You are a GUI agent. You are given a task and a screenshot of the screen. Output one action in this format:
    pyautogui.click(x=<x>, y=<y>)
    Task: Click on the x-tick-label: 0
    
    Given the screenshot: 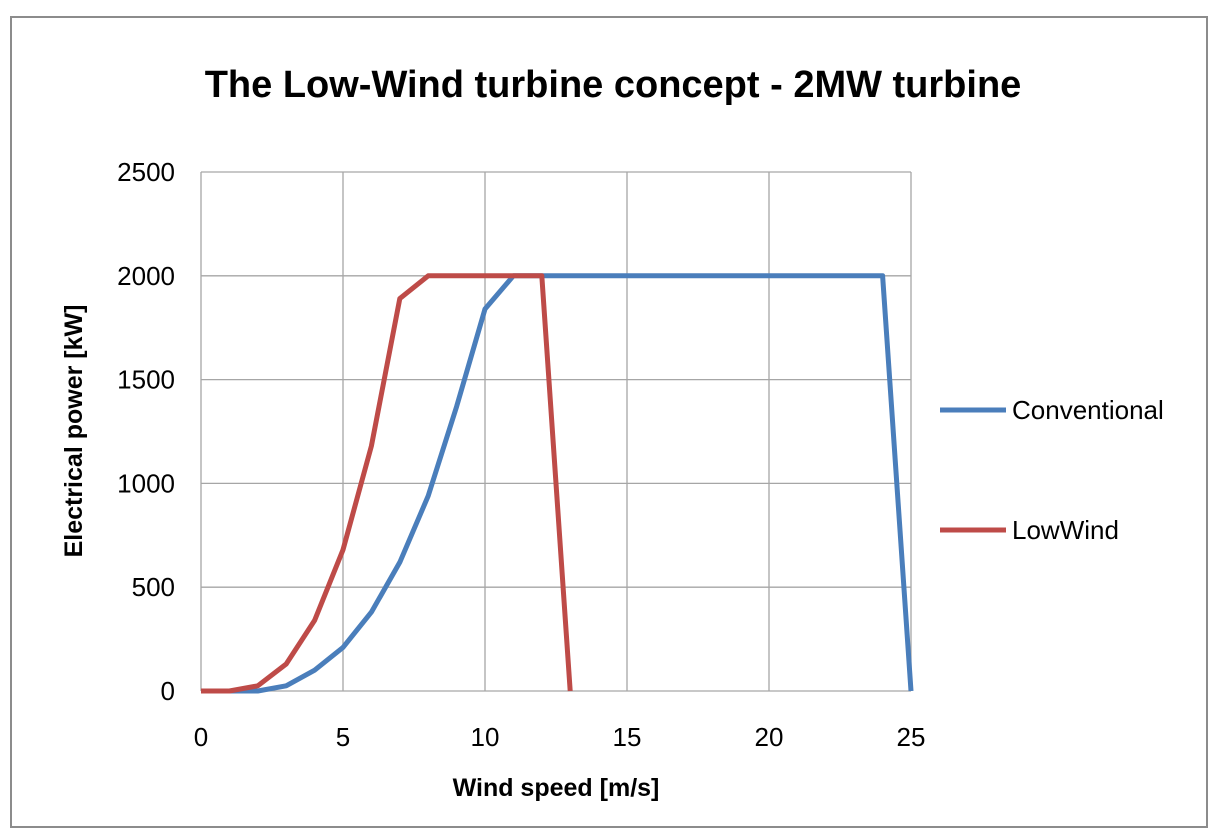 What is the action you would take?
    pyautogui.click(x=201, y=737)
    